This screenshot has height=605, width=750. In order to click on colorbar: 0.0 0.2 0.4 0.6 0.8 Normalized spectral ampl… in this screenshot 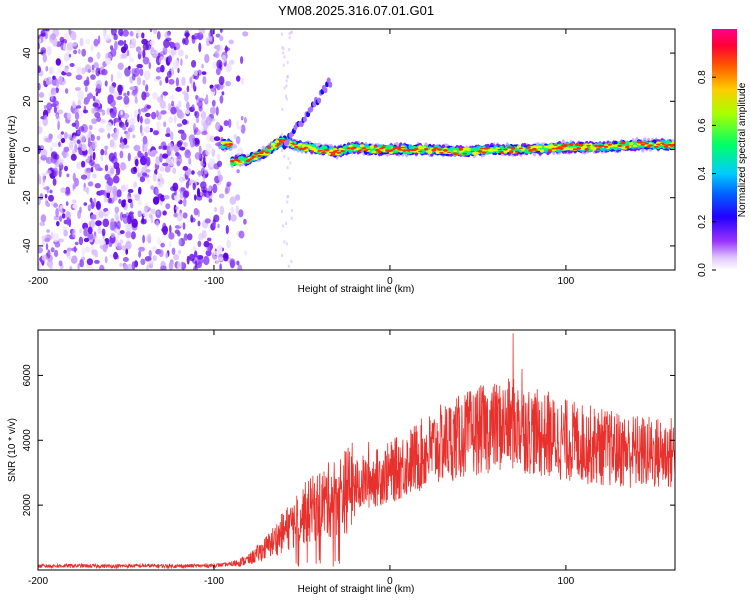, I will do `click(722, 153)`.